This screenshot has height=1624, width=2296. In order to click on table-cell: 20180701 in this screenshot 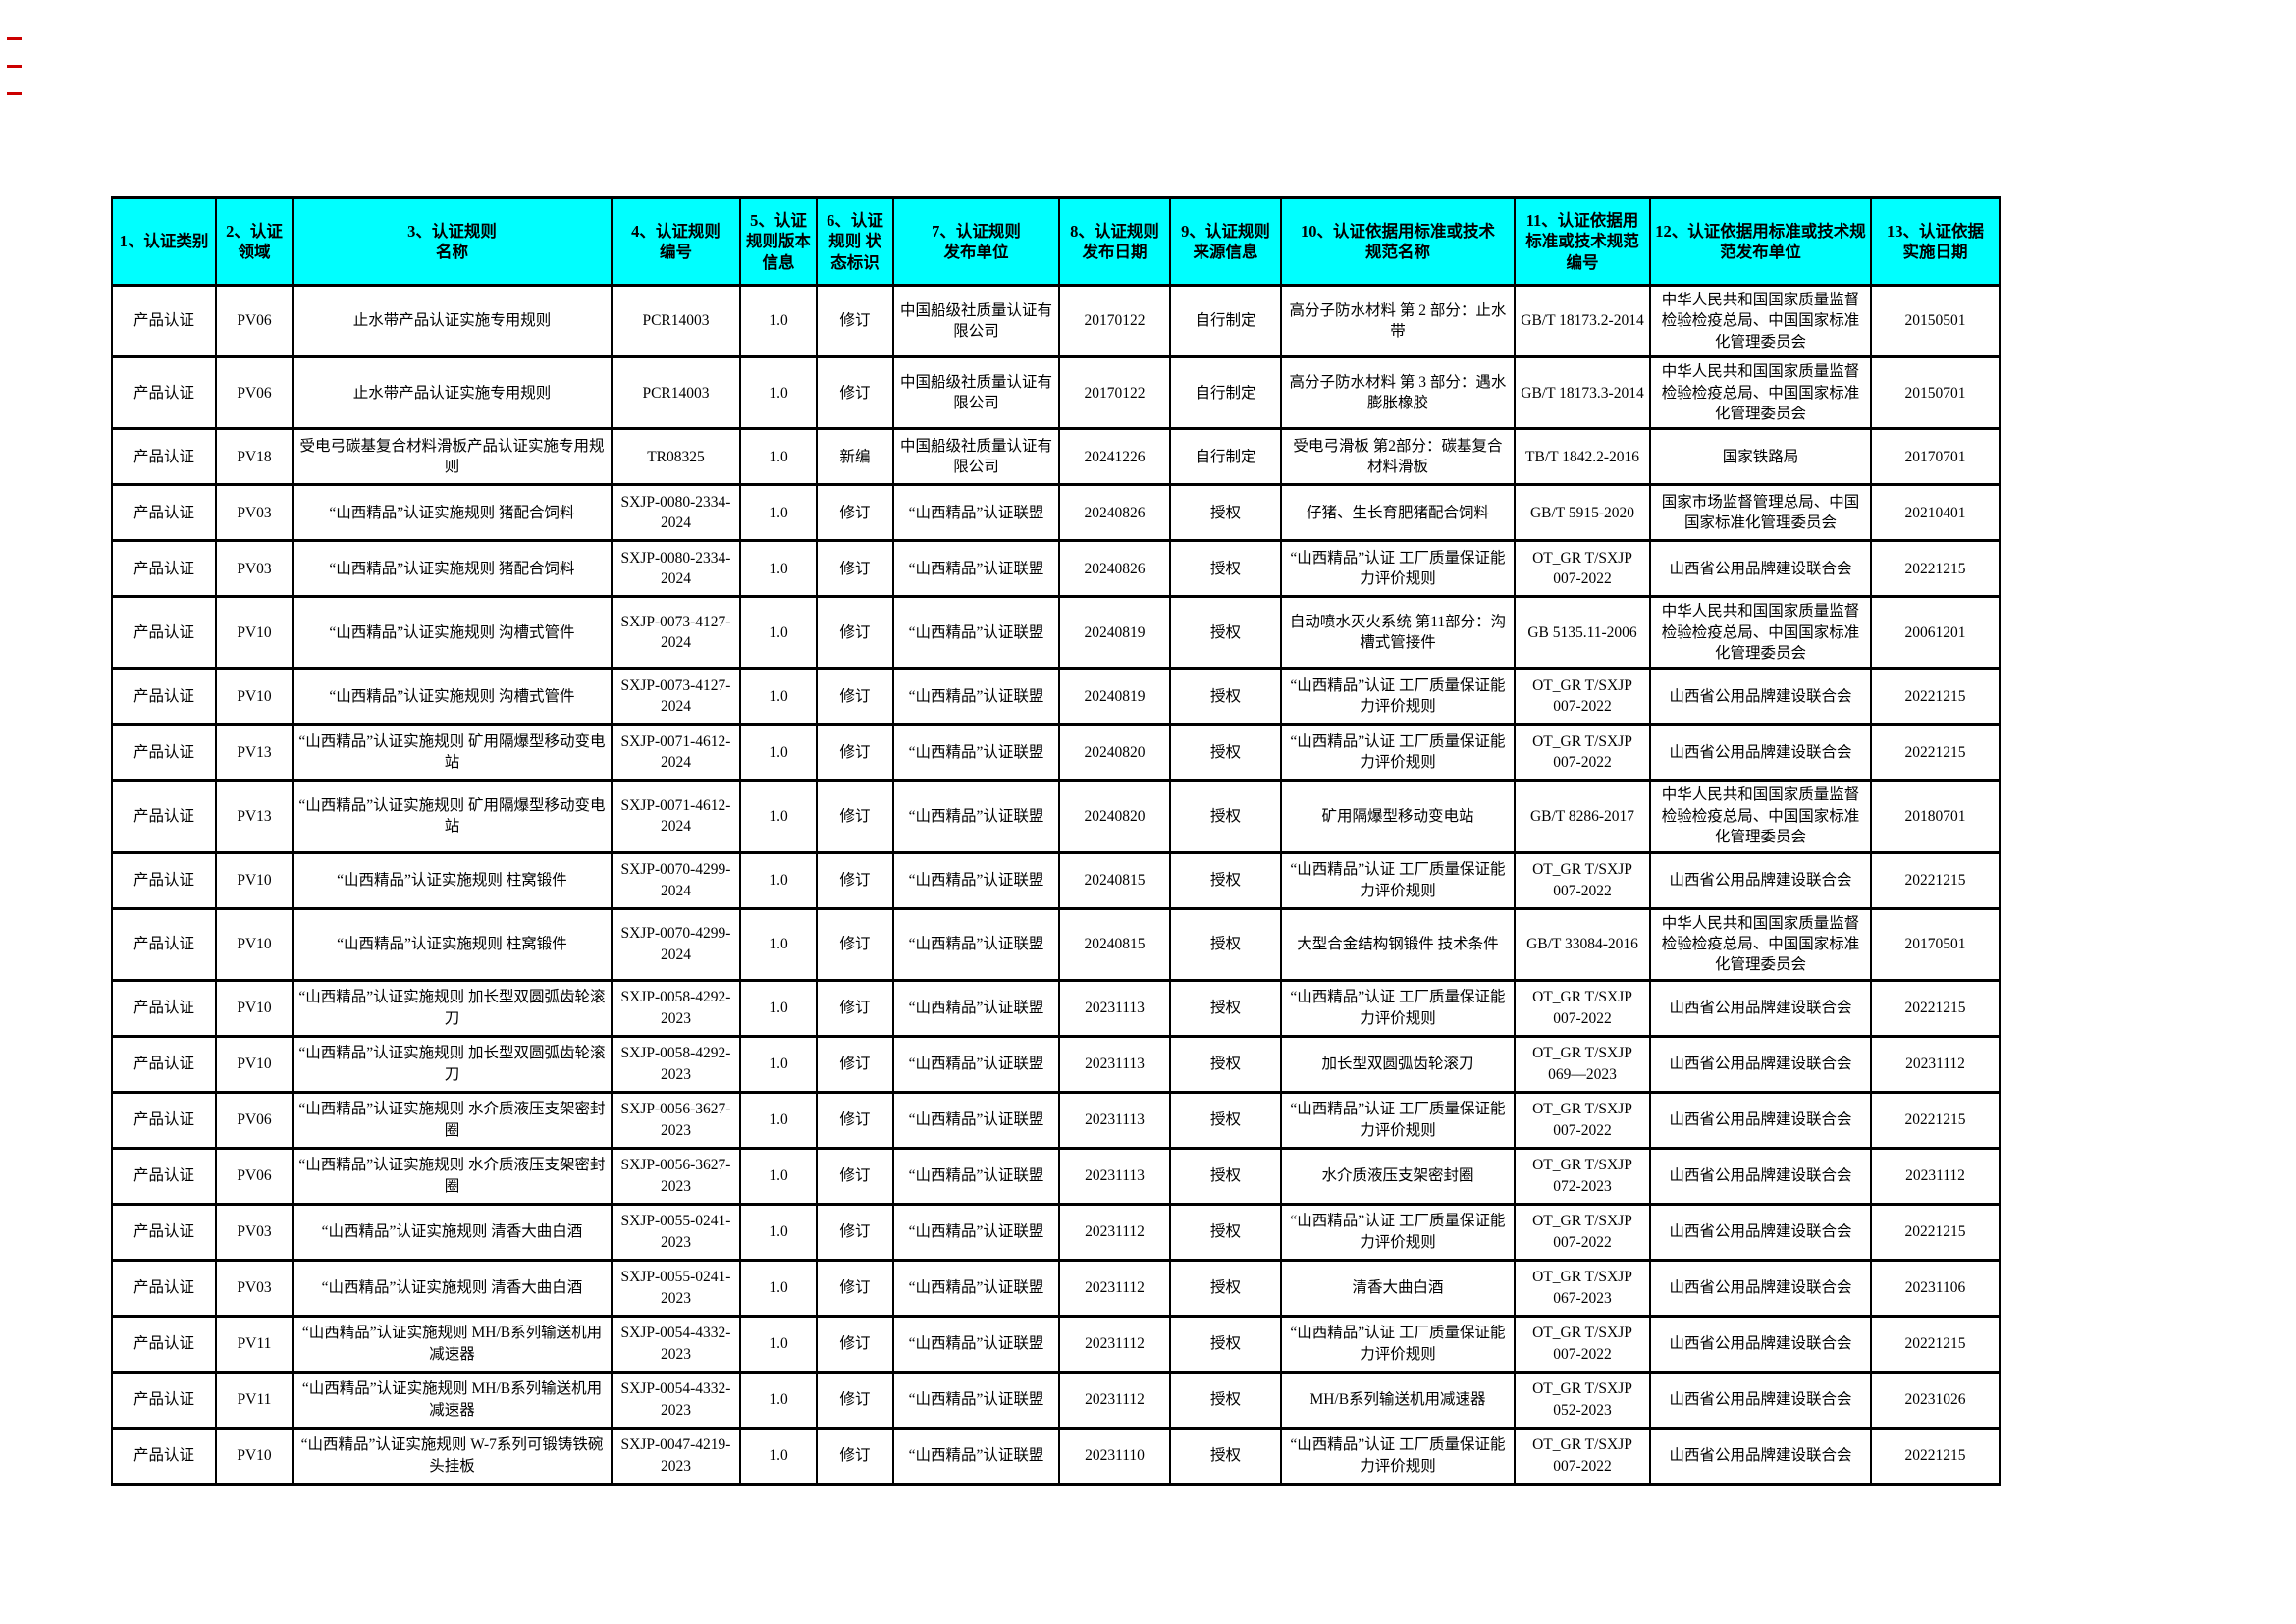, I will do `click(1935, 816)`.